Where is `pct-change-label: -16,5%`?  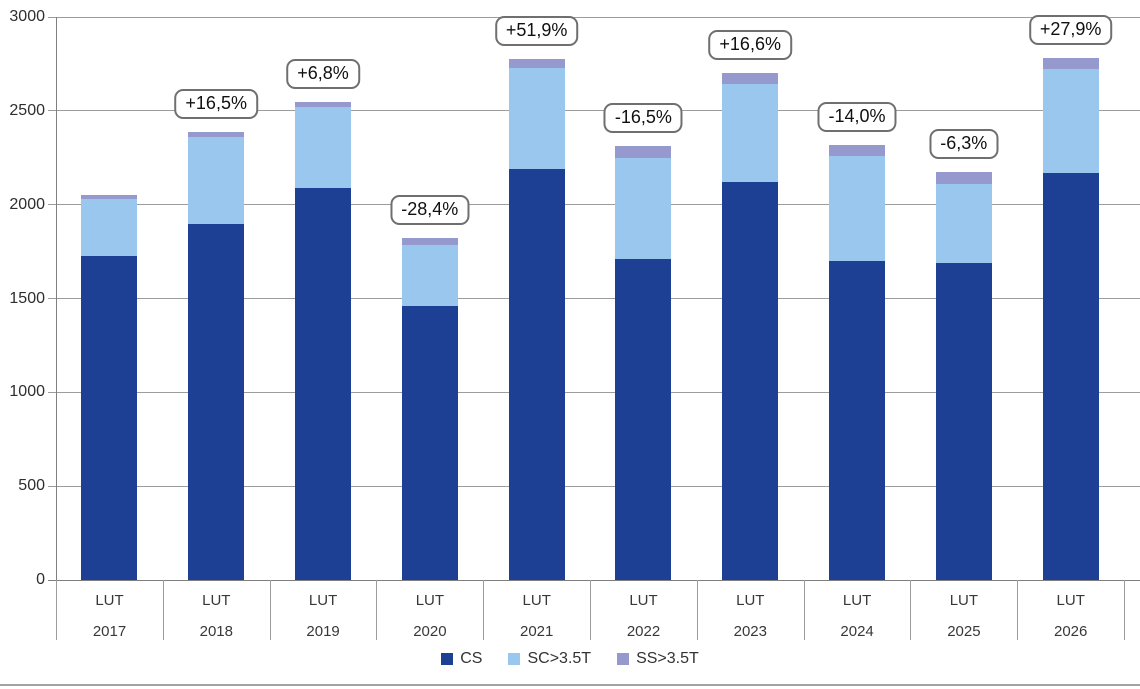 pct-change-label: -16,5% is located at coordinates (643, 117).